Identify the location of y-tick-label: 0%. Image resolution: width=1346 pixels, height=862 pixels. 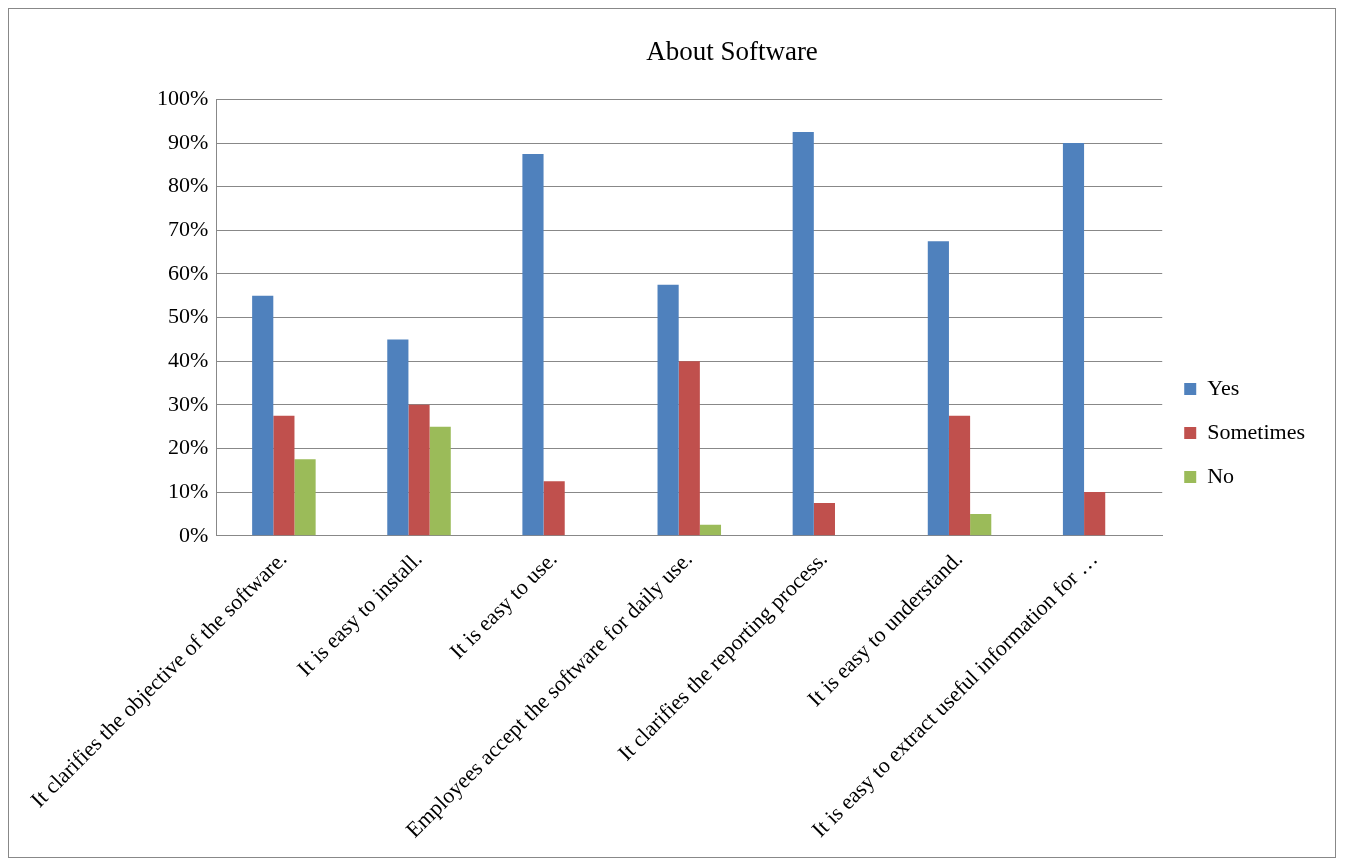
(194, 534).